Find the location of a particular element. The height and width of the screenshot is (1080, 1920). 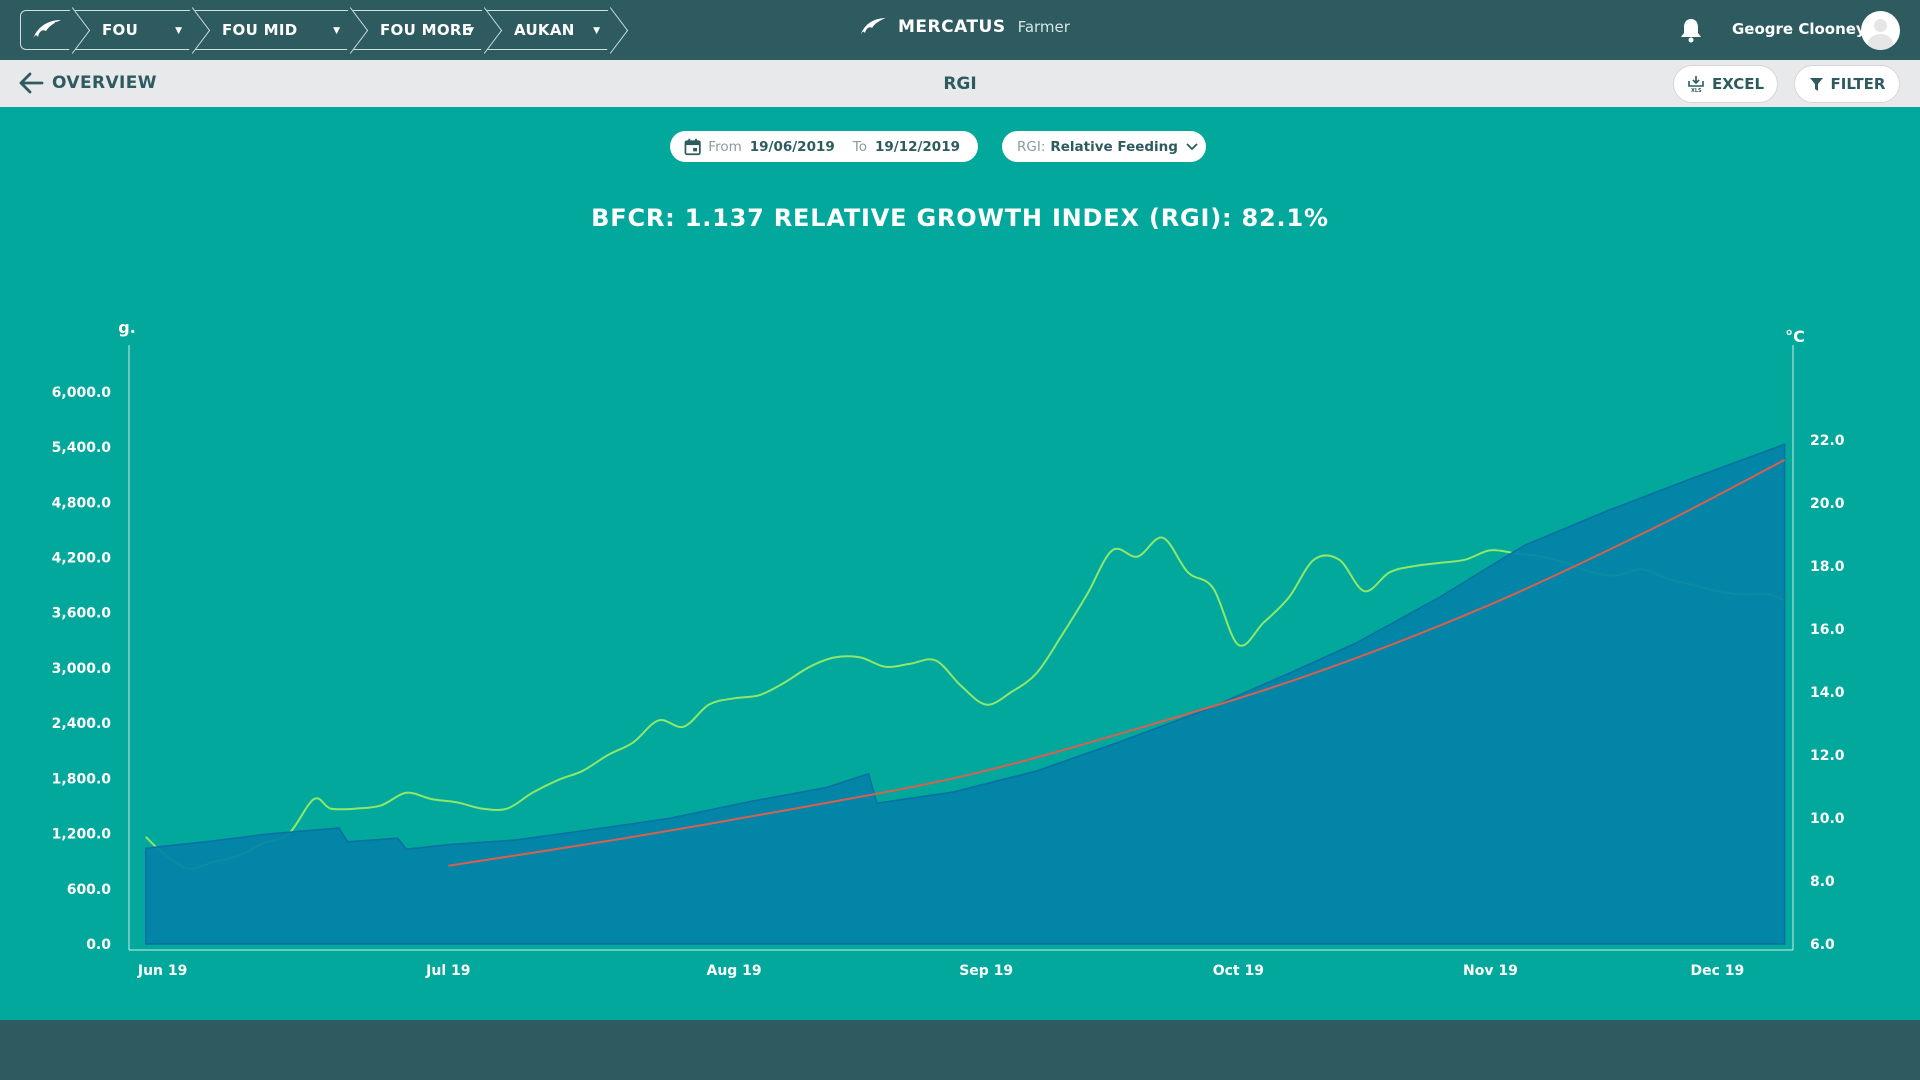

back-to-overview-button: OVERVIEW is located at coordinates (87, 83).